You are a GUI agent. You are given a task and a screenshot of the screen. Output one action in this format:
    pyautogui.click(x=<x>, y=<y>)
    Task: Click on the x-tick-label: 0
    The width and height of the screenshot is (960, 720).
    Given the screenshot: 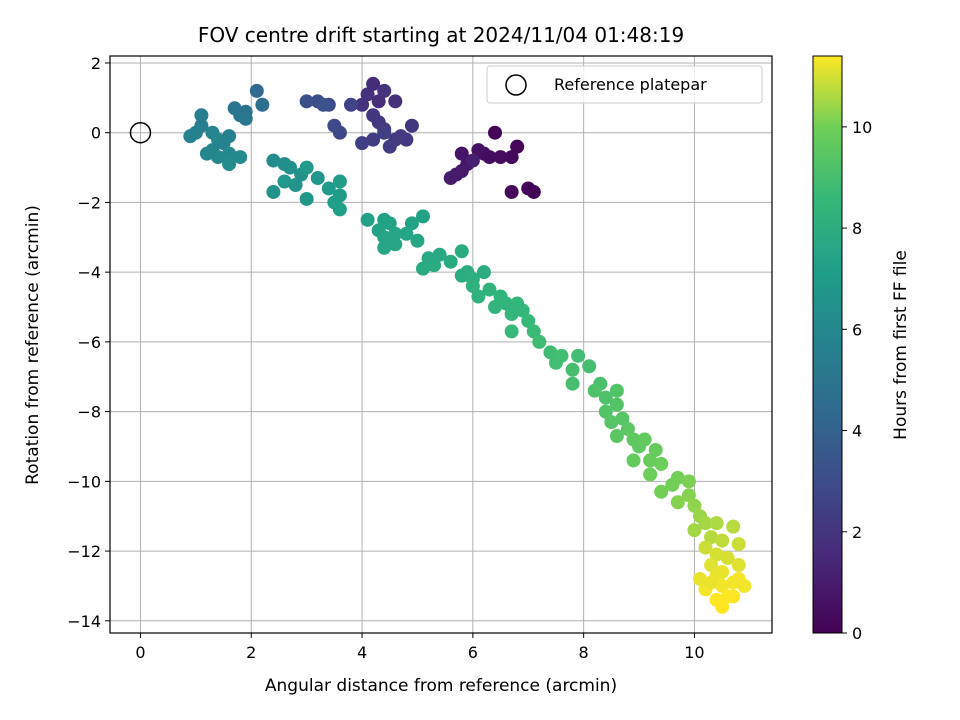 What is the action you would take?
    pyautogui.click(x=140, y=652)
    